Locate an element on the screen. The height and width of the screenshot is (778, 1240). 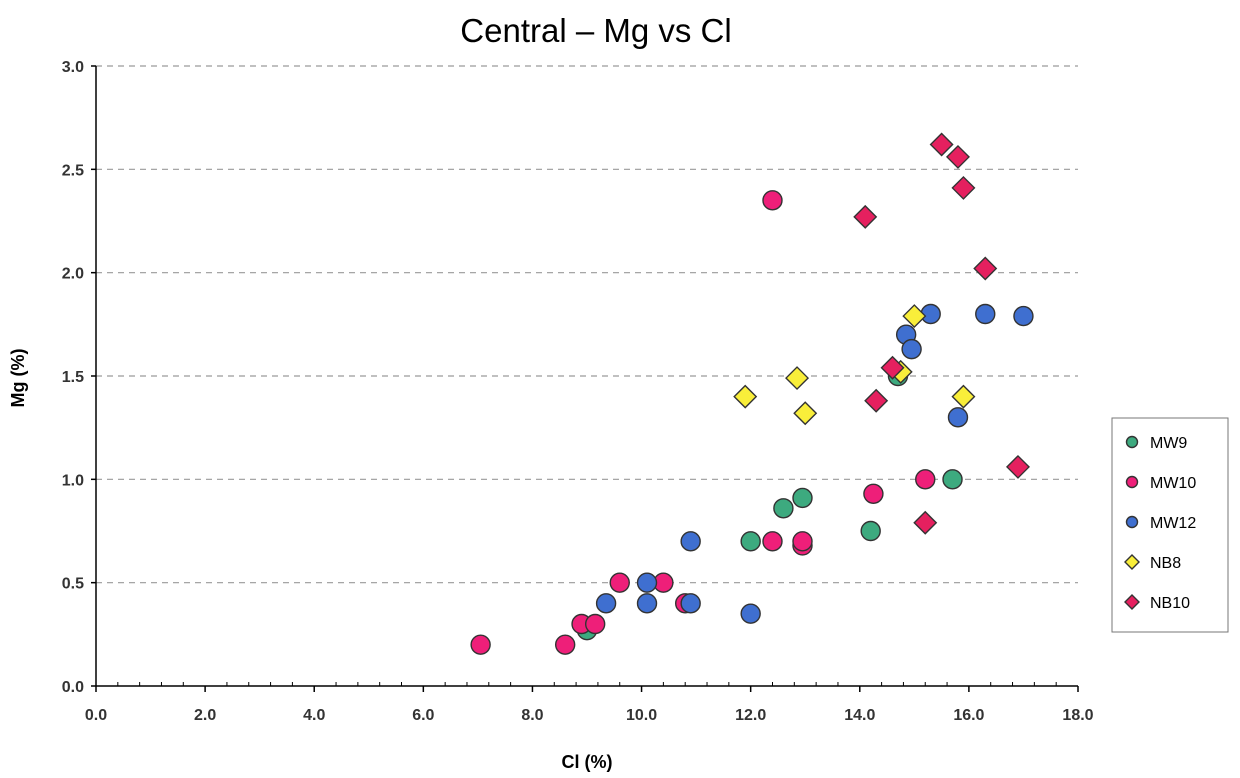
x-tick-label: 18.0 is located at coordinates (1077, 715).